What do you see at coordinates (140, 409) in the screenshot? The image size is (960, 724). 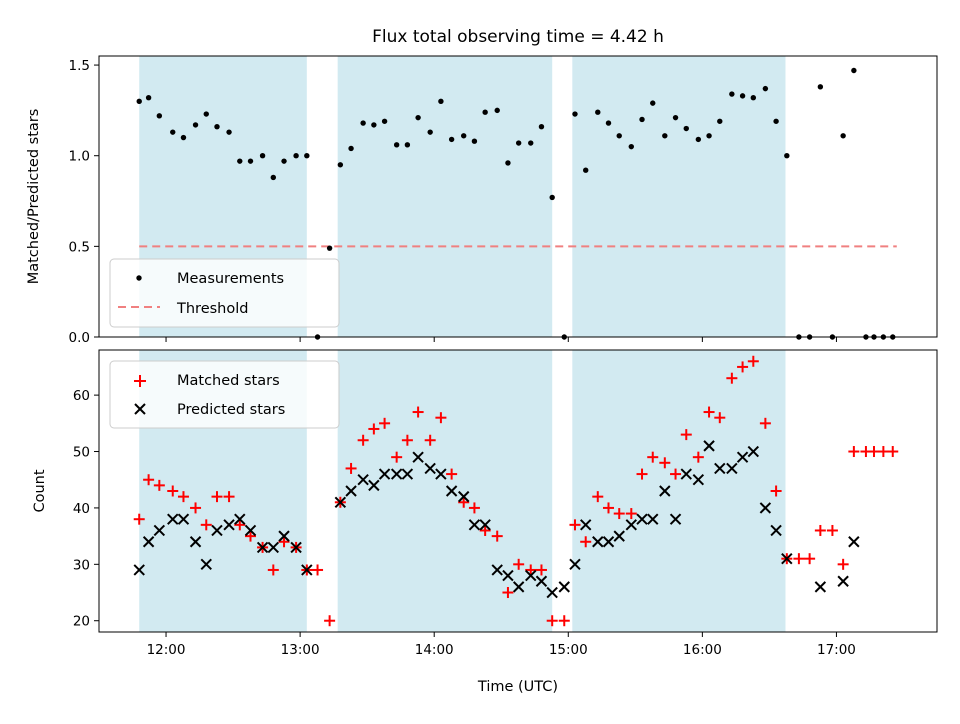 I see `legend-predicted-marker` at bounding box center [140, 409].